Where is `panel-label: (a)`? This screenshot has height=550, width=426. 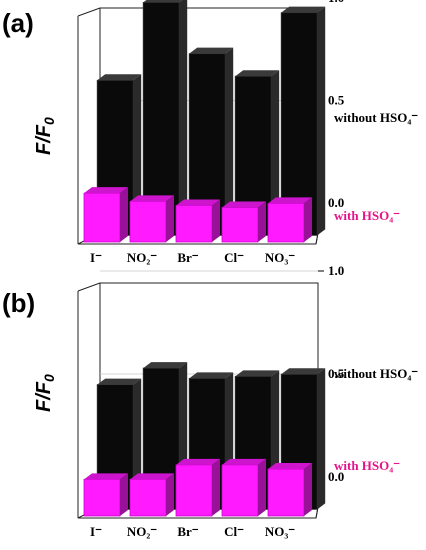
panel-label: (a) is located at coordinates (18, 23).